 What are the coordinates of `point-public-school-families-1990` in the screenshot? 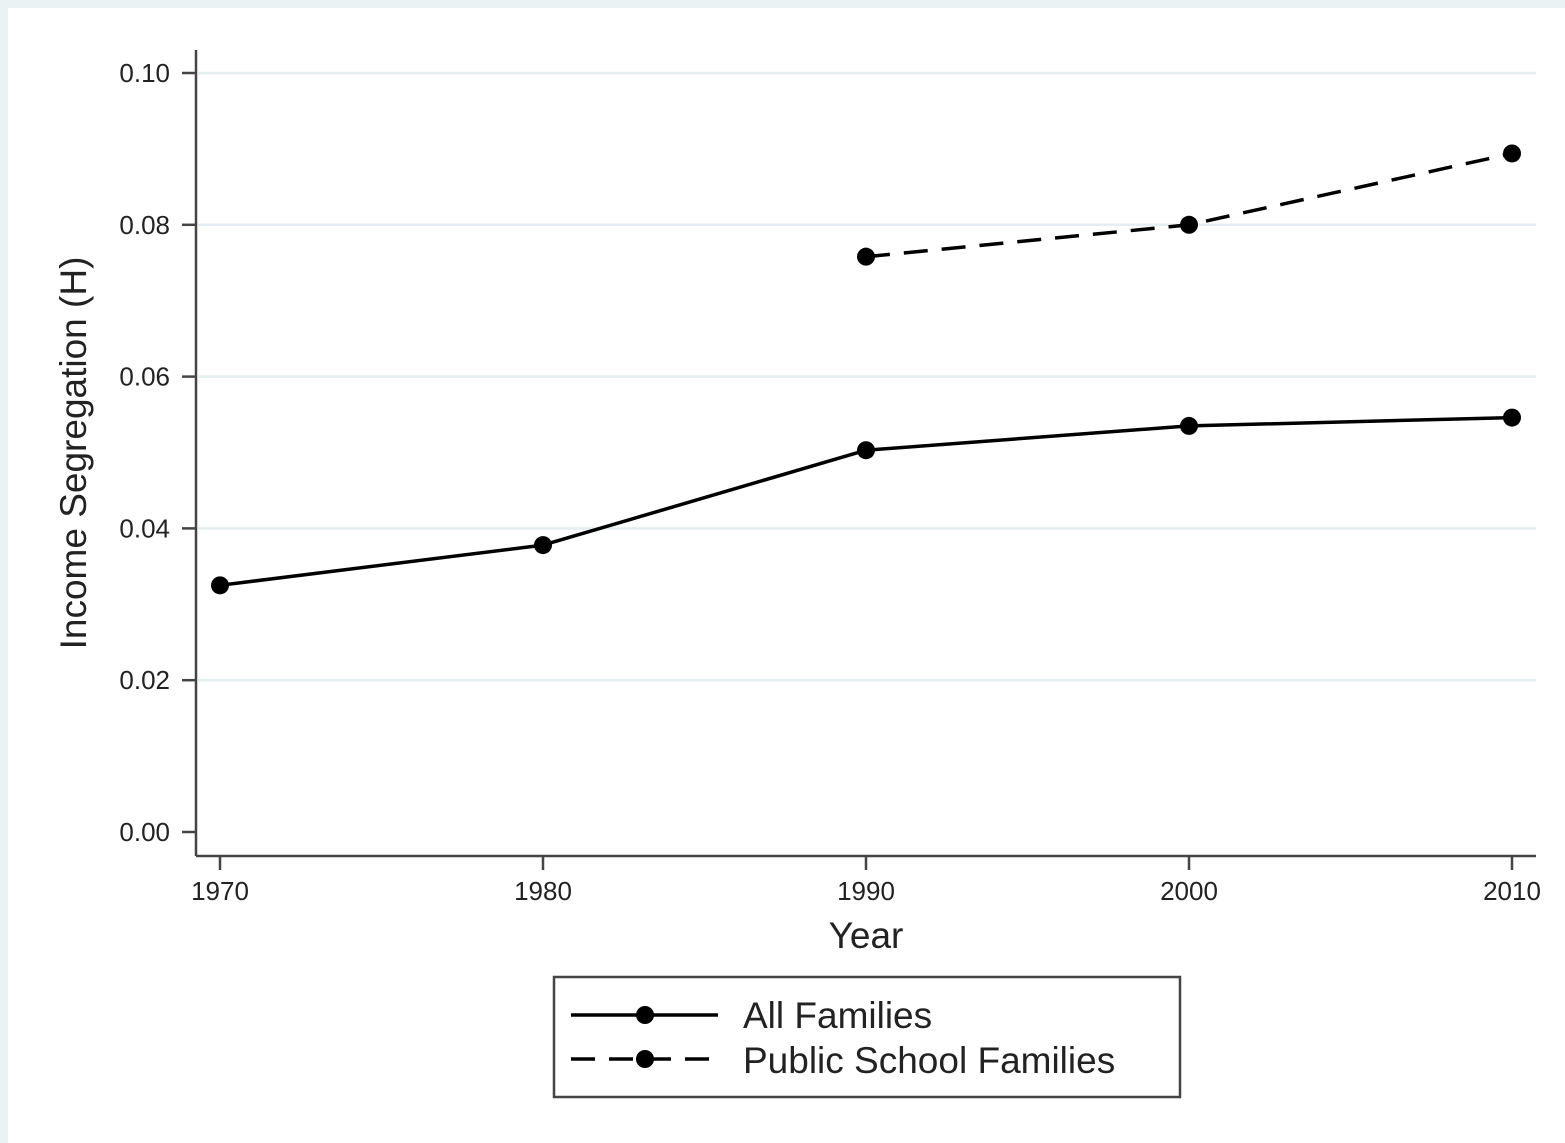 It's located at (866, 256).